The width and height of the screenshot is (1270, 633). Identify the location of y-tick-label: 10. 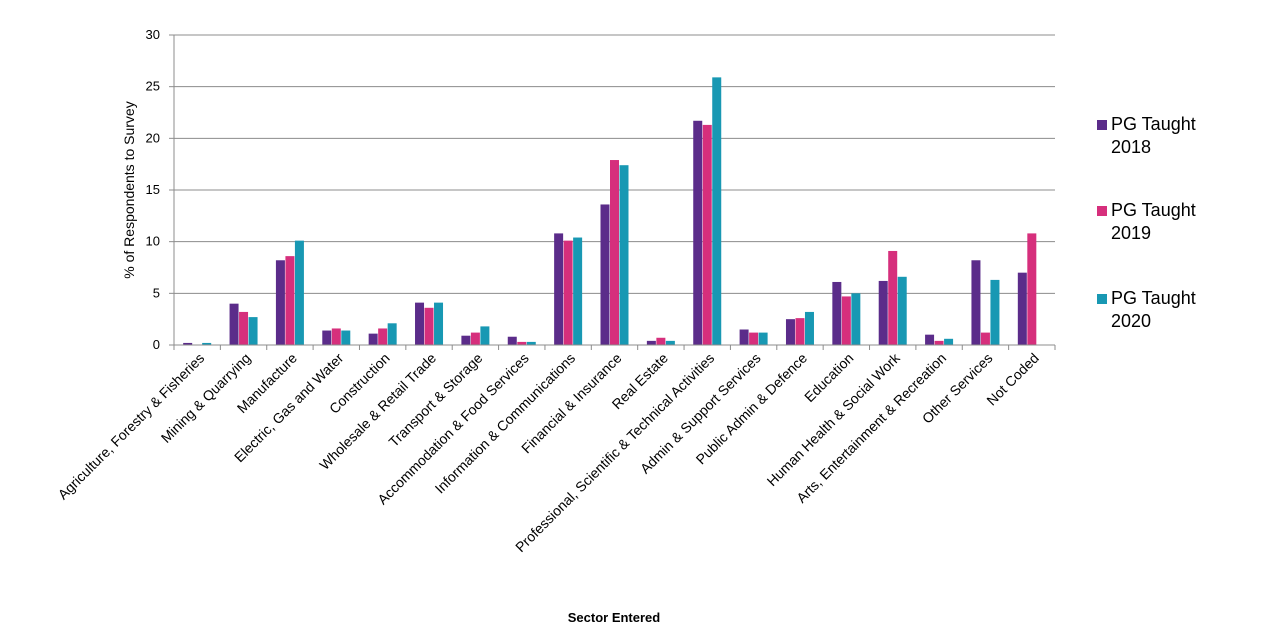
(153, 241).